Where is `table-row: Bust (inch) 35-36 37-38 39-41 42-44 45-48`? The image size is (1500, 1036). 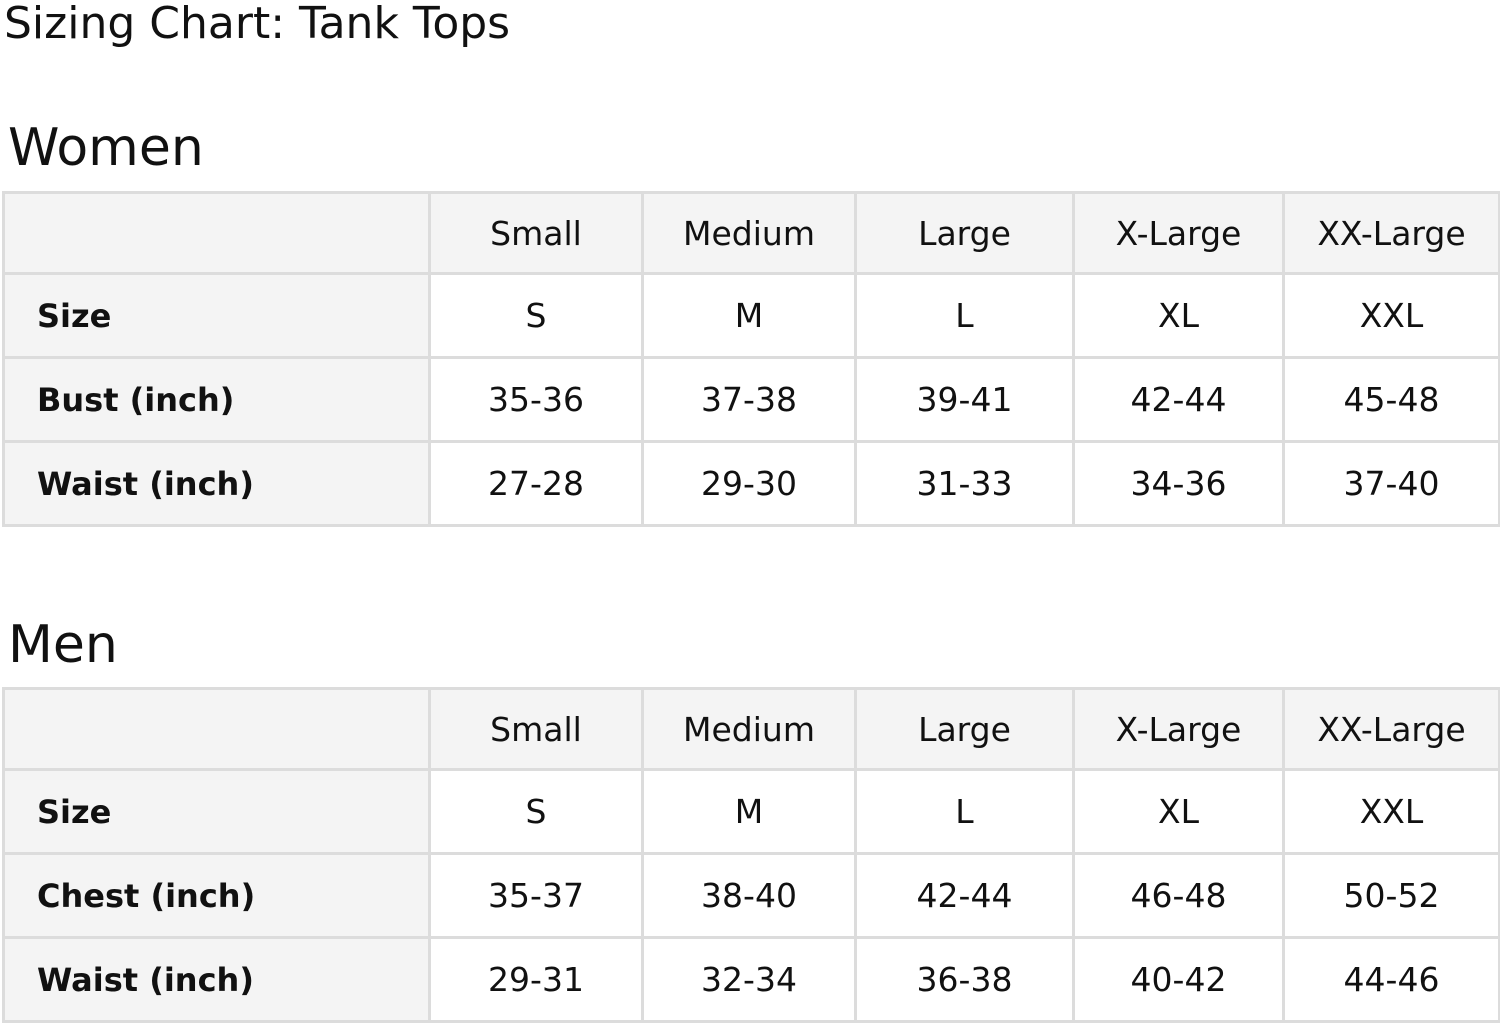
table-row: Bust (inch) 35-36 37-38 39-41 42-44 45-48 is located at coordinates (751, 399).